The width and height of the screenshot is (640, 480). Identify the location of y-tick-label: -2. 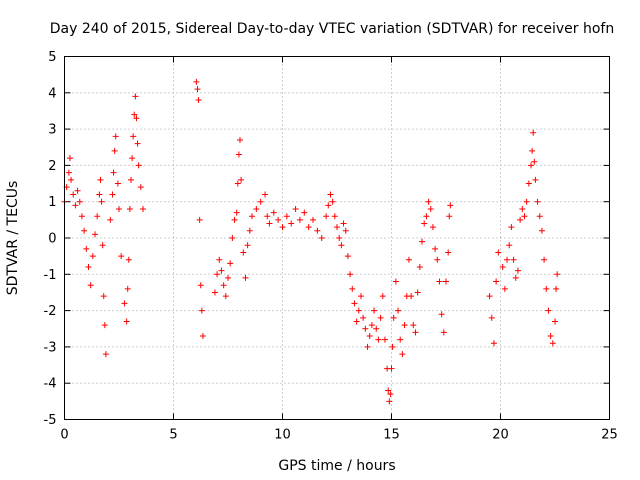
(50, 311).